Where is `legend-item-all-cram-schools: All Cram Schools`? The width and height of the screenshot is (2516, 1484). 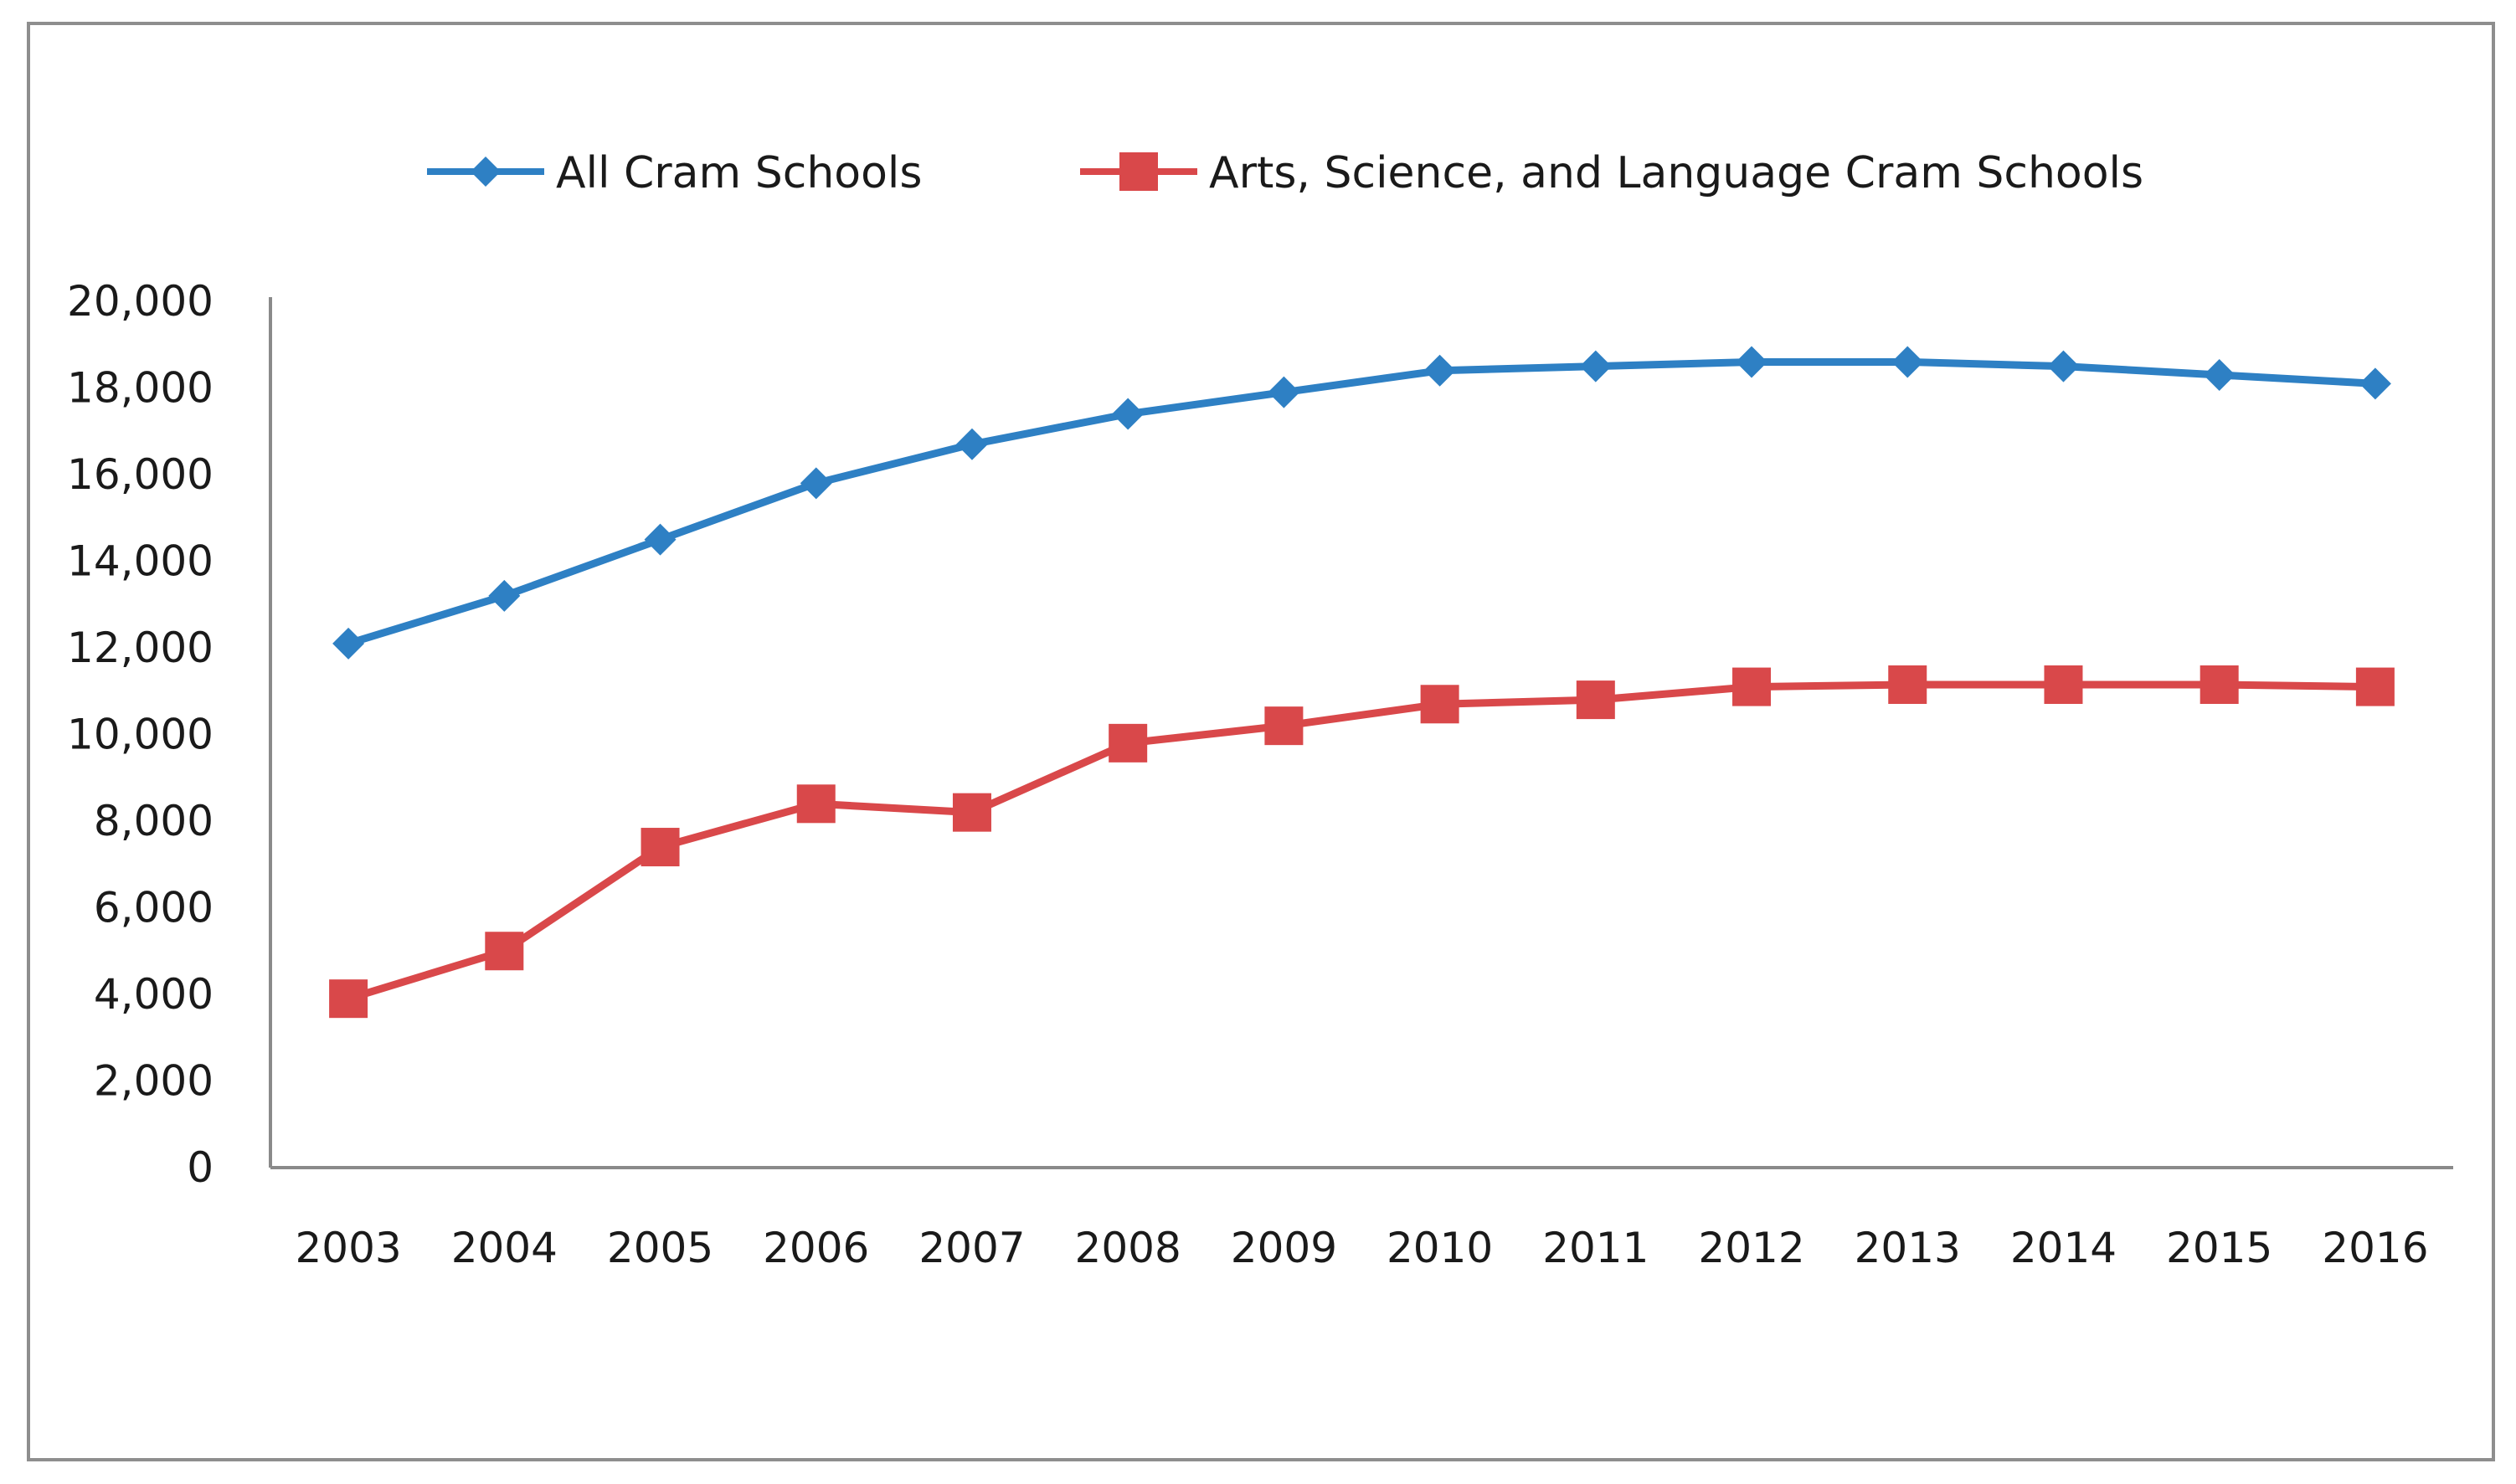
legend-item-all-cram-schools: All Cram Schools is located at coordinates (674, 173).